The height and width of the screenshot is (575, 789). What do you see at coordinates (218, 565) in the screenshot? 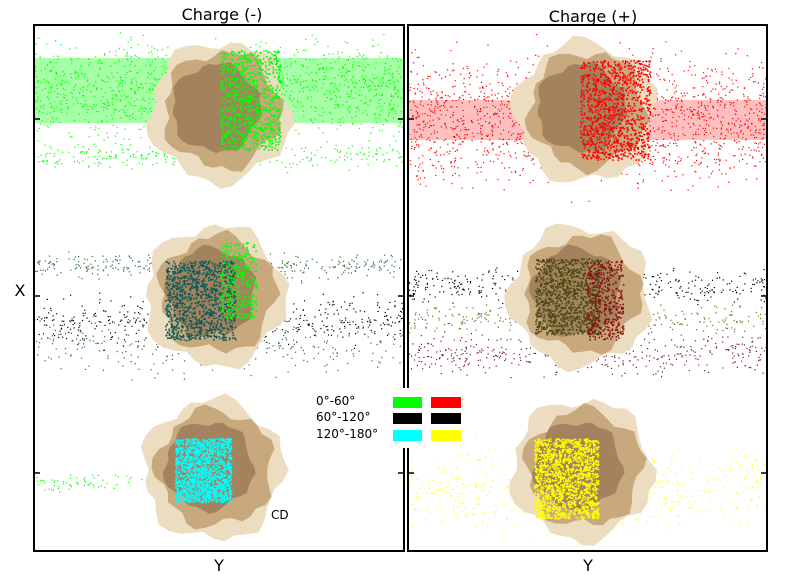
I see `left-x-axis-label: Y` at bounding box center [218, 565].